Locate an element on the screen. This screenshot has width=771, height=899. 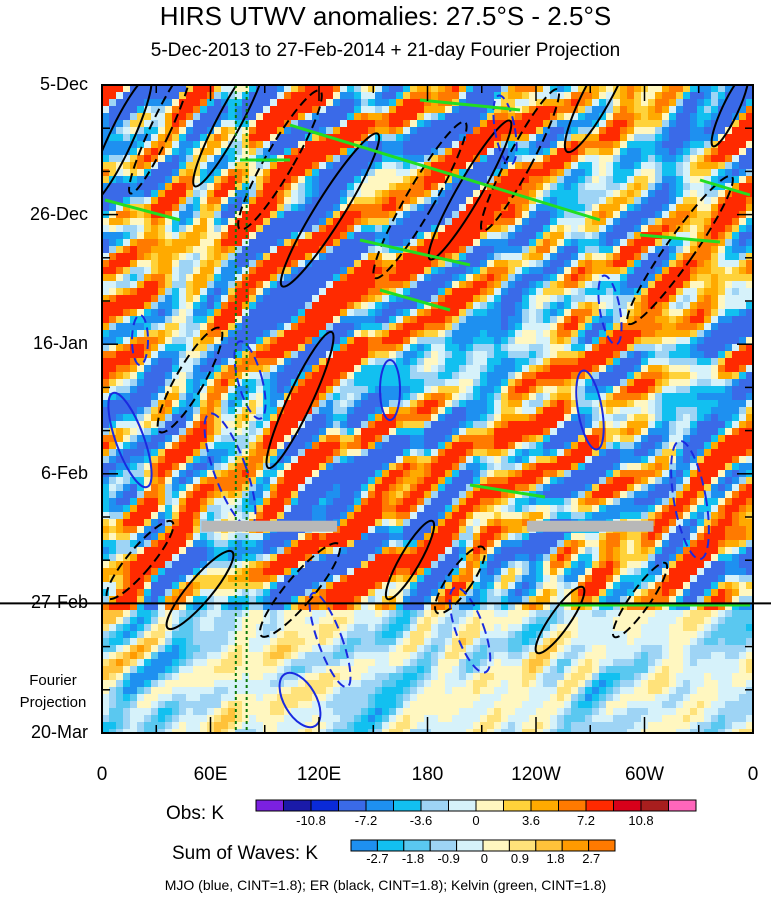
chart-title: HIRS UTWV anomalies: 27.5°S - 2.5°S is located at coordinates (385, 16).